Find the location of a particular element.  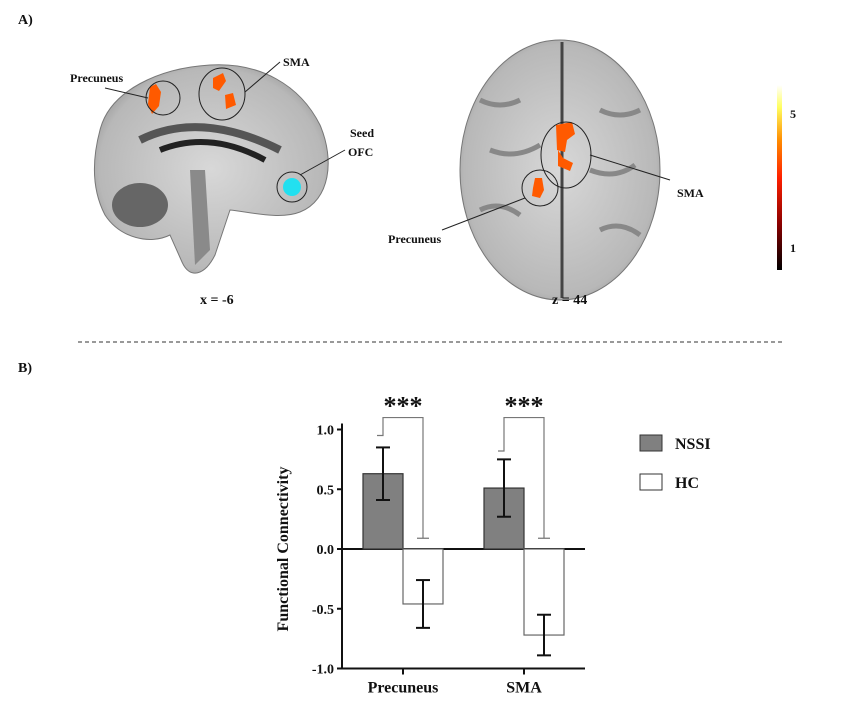

precuneus-activation is located at coordinates (154, 99).